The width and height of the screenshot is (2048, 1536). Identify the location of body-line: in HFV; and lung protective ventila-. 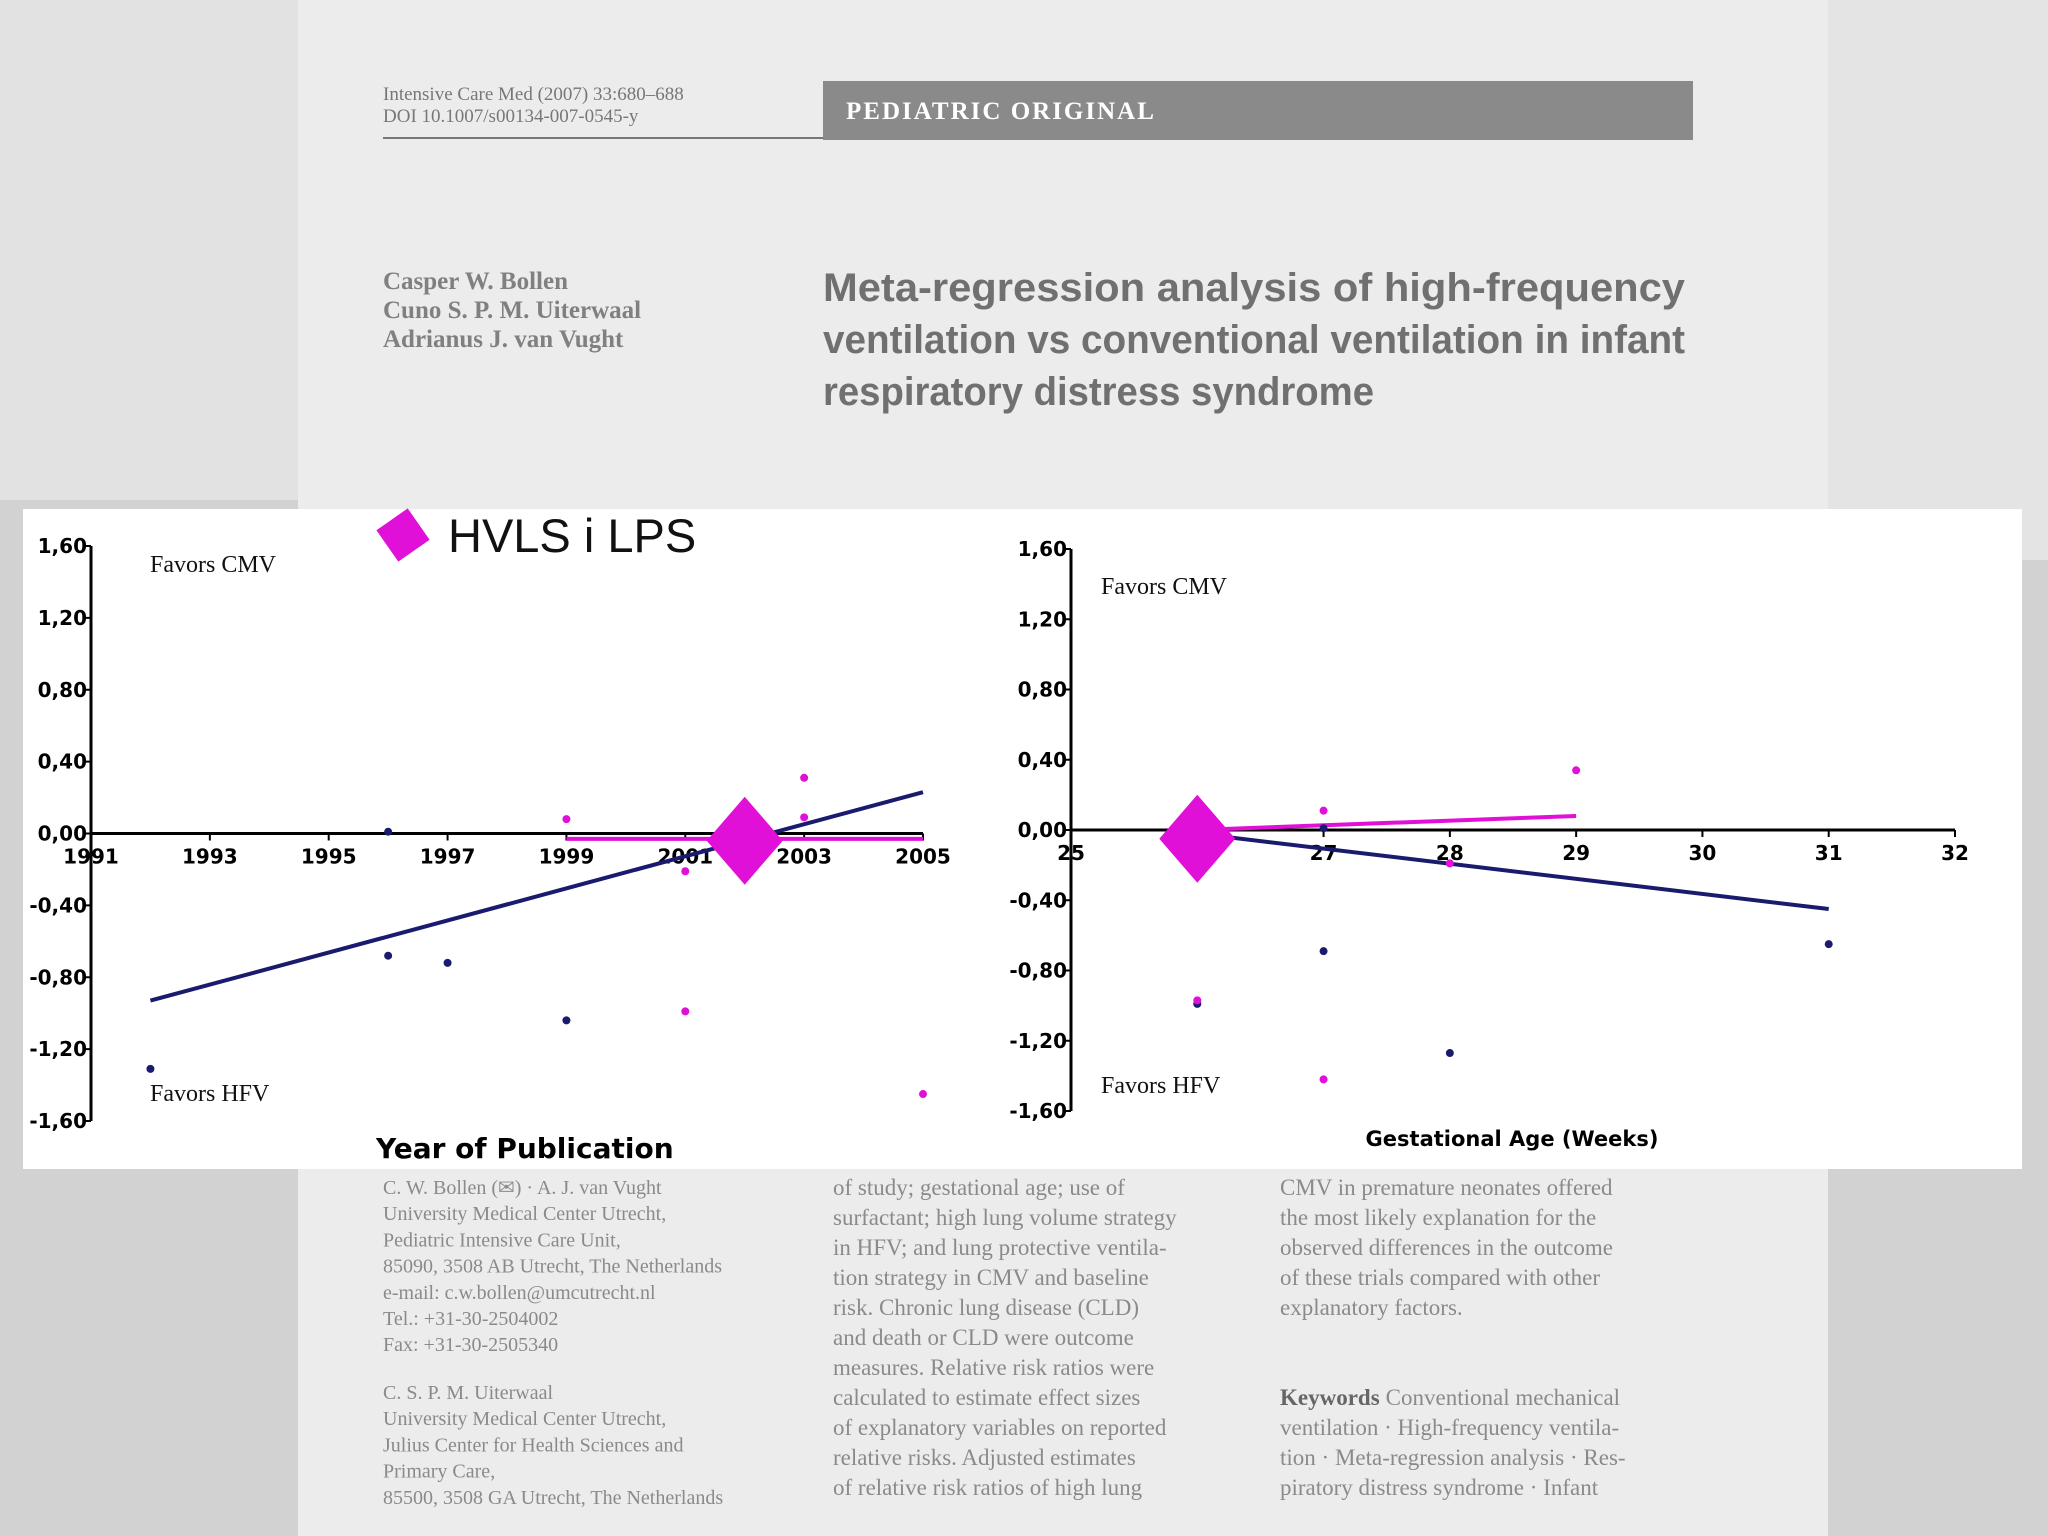
(1000, 1247).